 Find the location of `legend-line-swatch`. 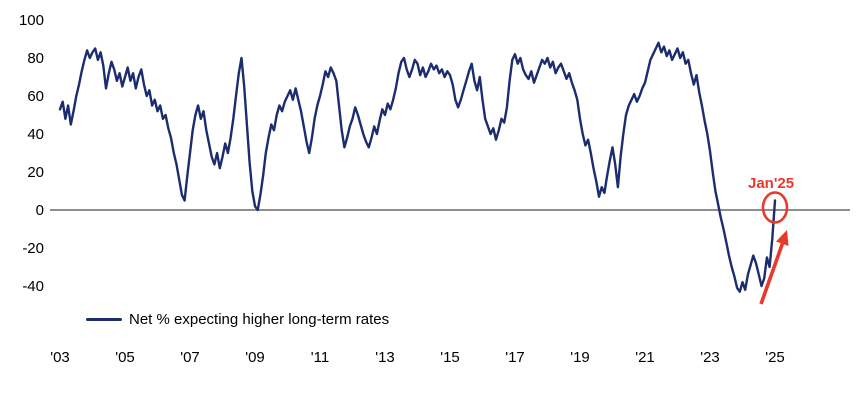

legend-line-swatch is located at coordinates (104, 319).